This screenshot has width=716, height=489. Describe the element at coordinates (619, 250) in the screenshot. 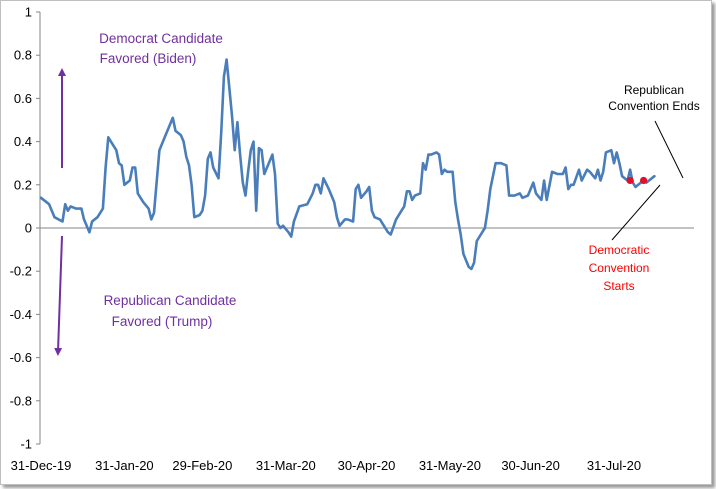

I see `dem-conv-label-line1: Democratic` at that location.